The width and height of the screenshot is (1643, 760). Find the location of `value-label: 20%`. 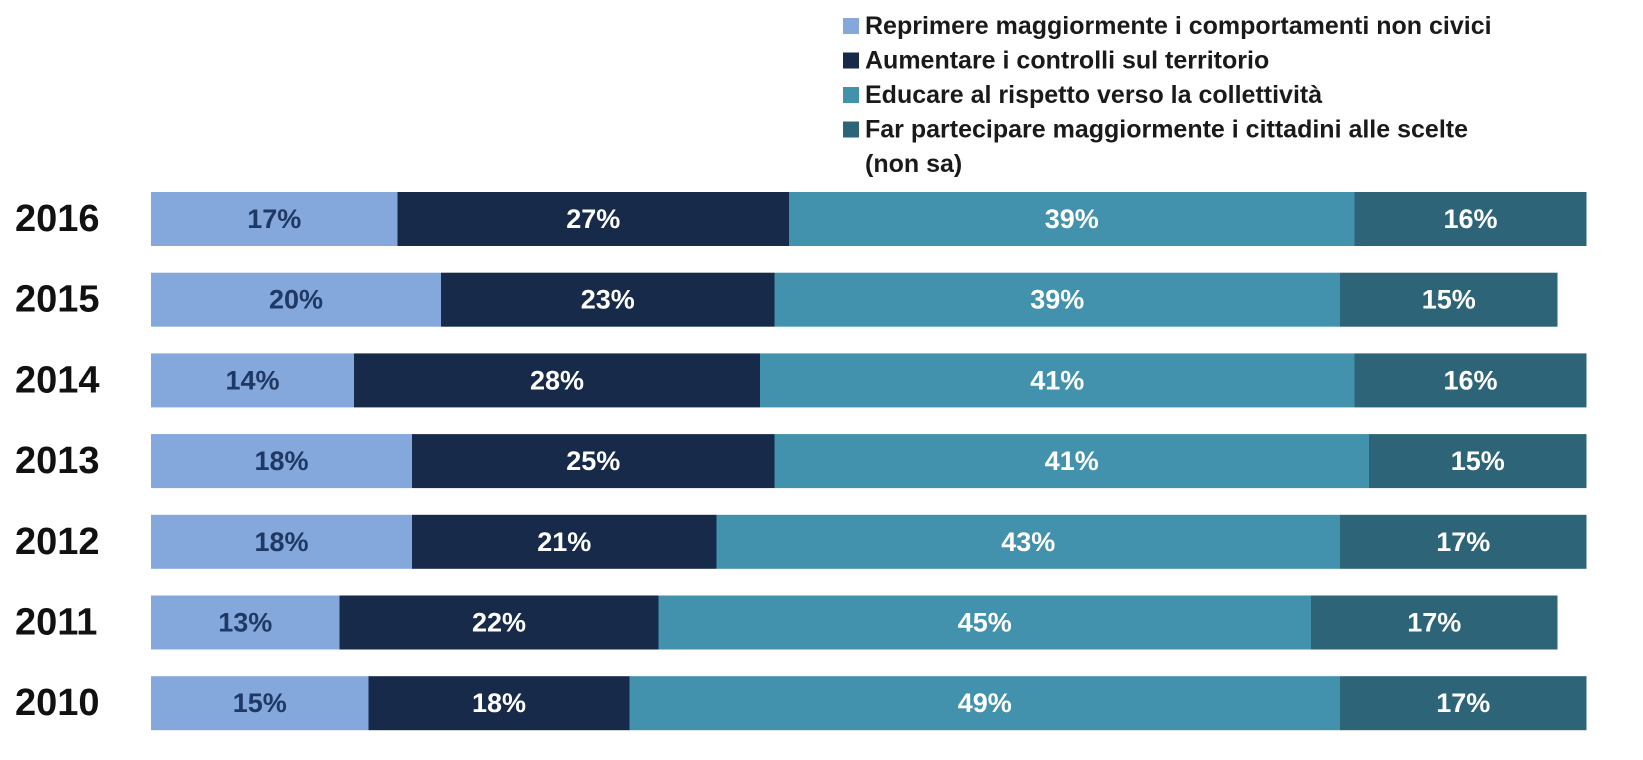

value-label: 20% is located at coordinates (296, 300).